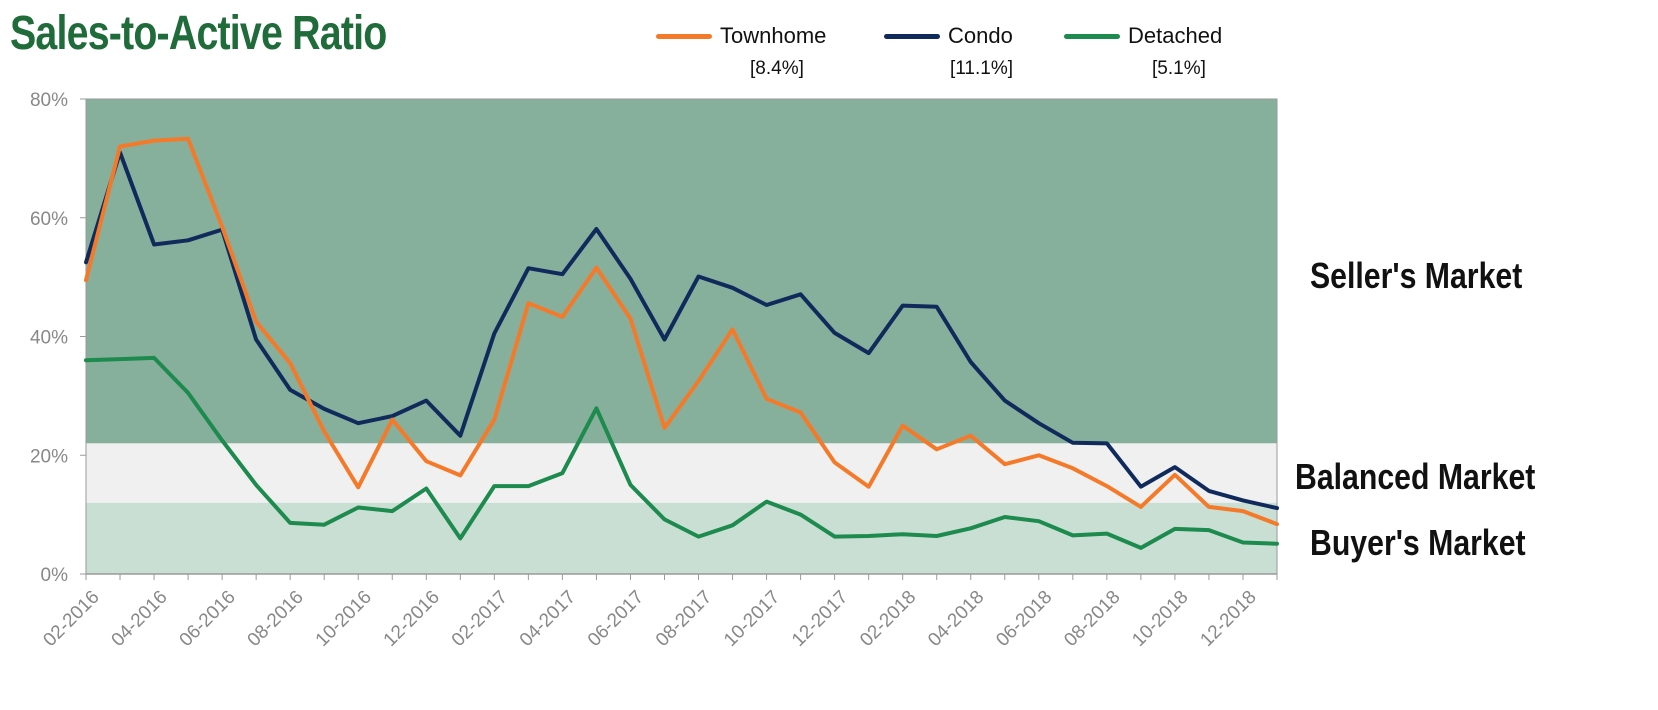 This screenshot has height=710, width=1658. Describe the element at coordinates (773, 35) in the screenshot. I see `legend-label: Townhome` at that location.